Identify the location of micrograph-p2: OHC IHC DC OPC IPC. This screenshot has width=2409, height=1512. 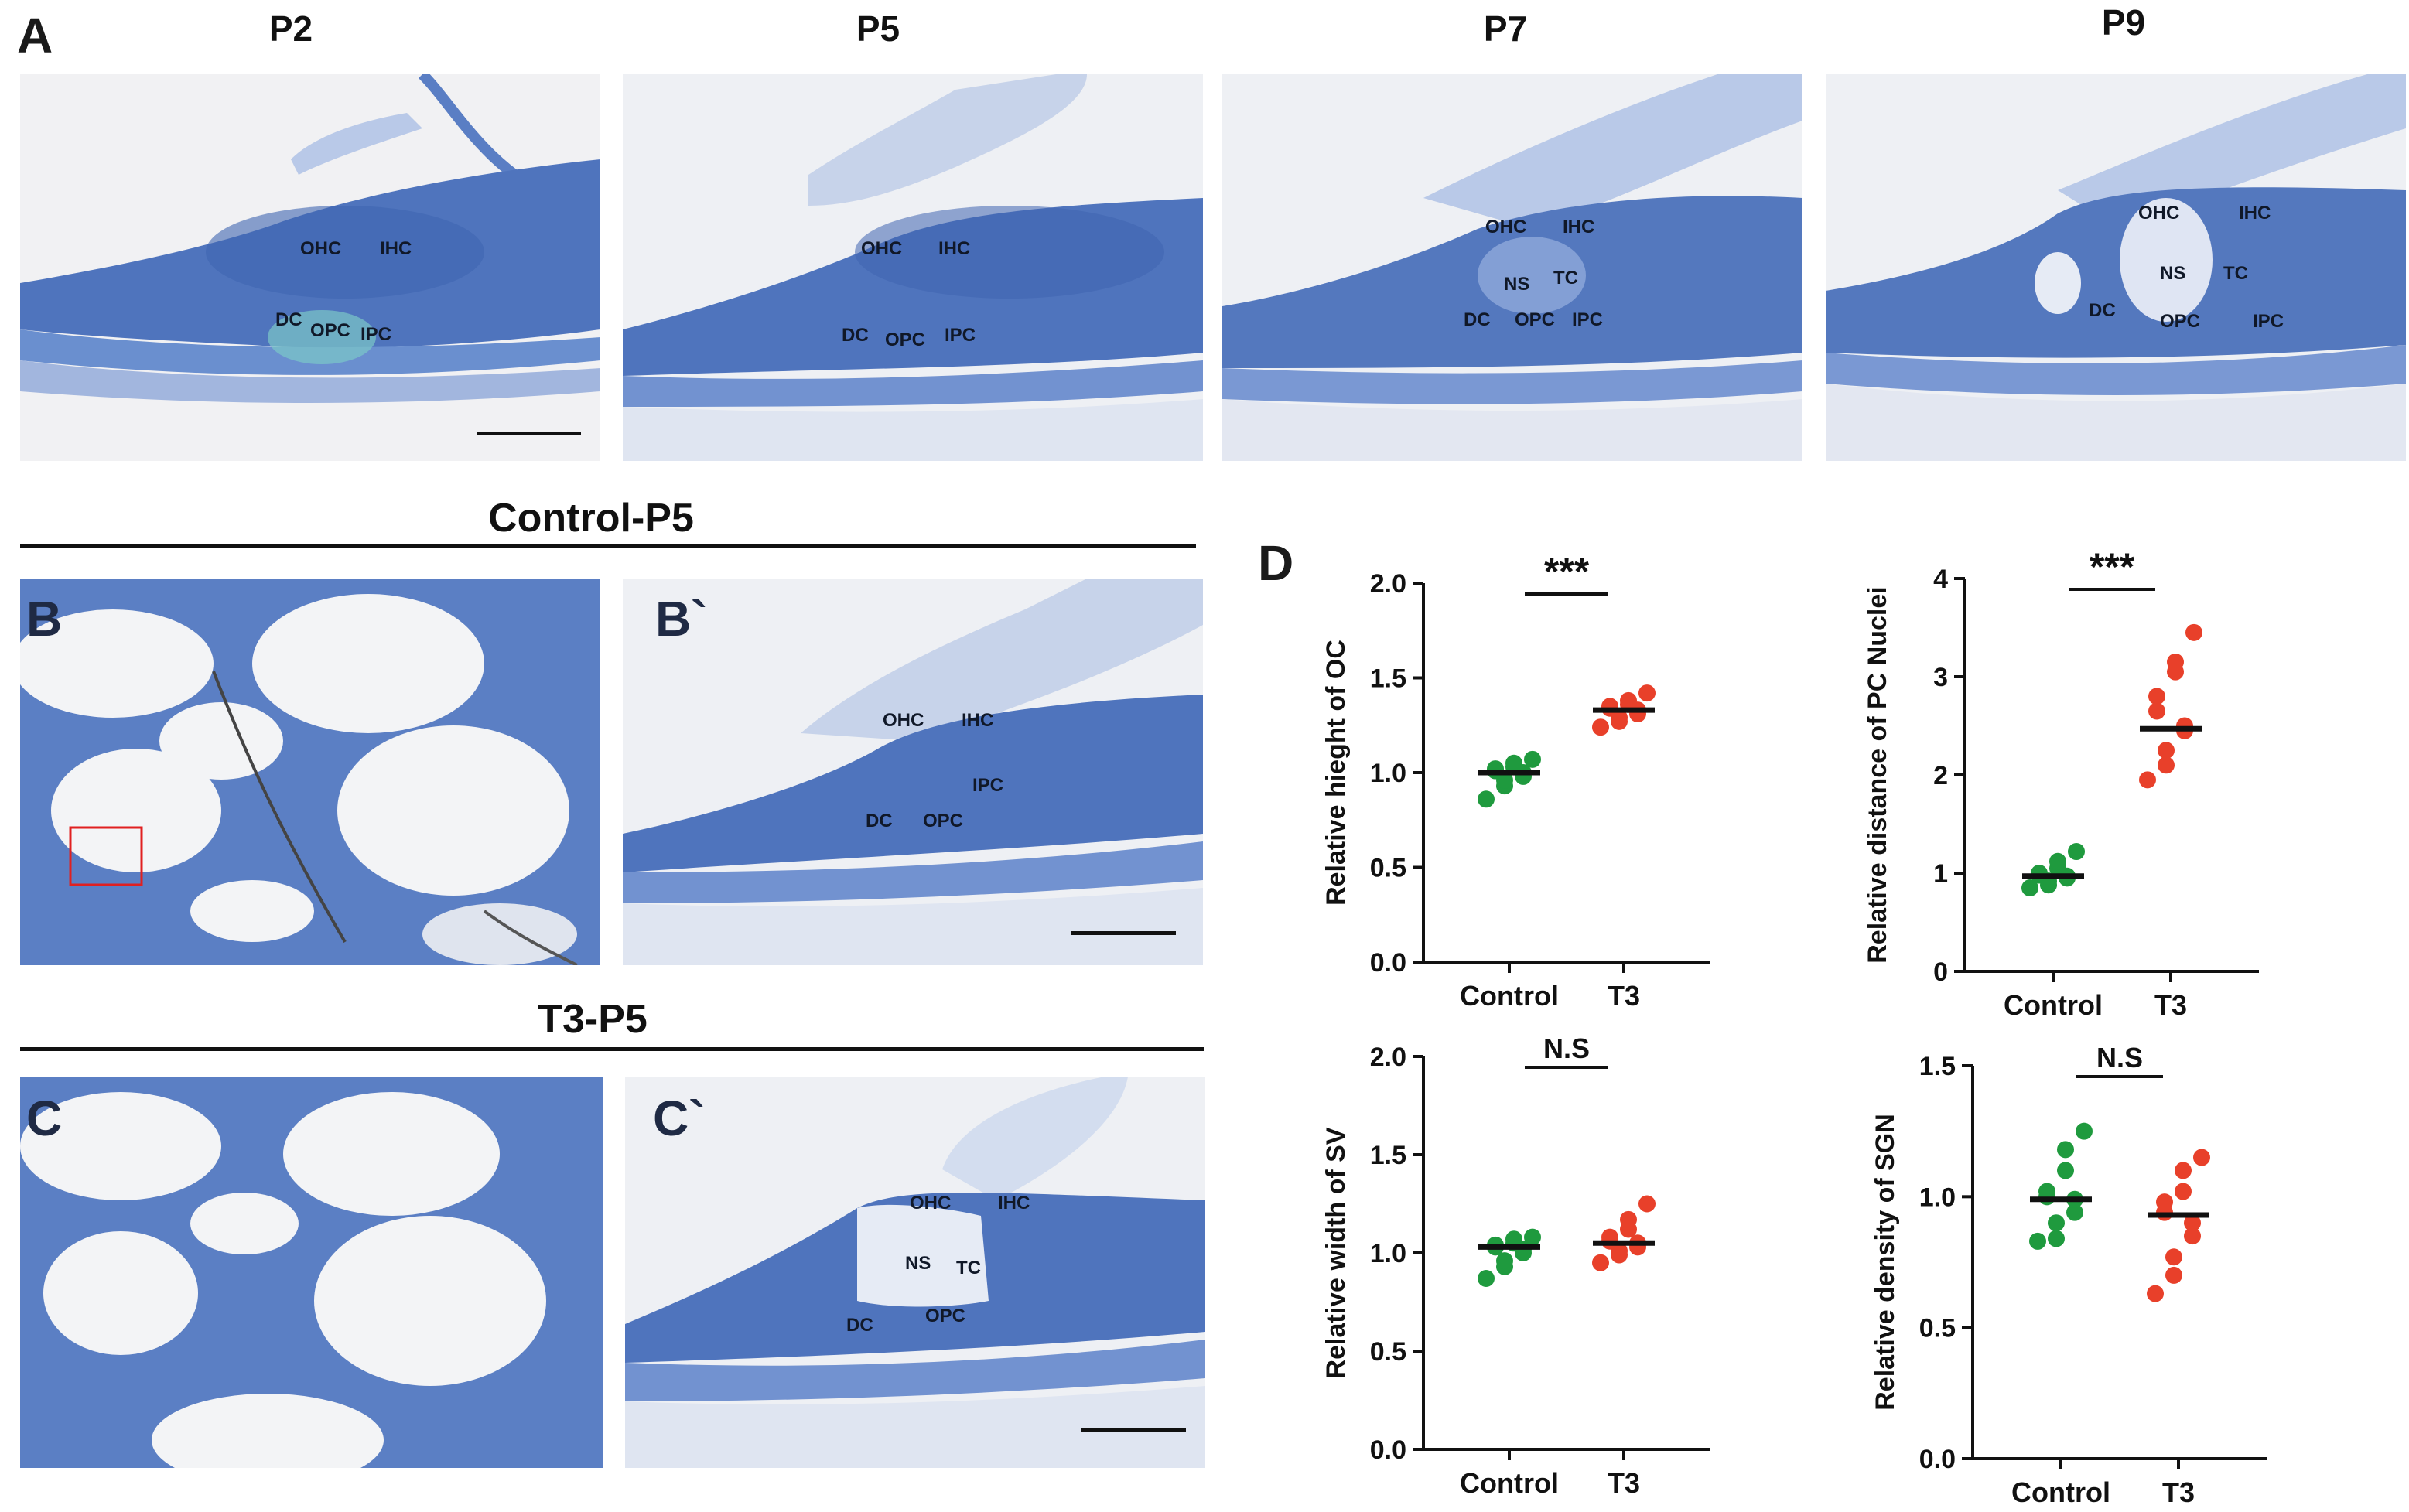
(310, 267).